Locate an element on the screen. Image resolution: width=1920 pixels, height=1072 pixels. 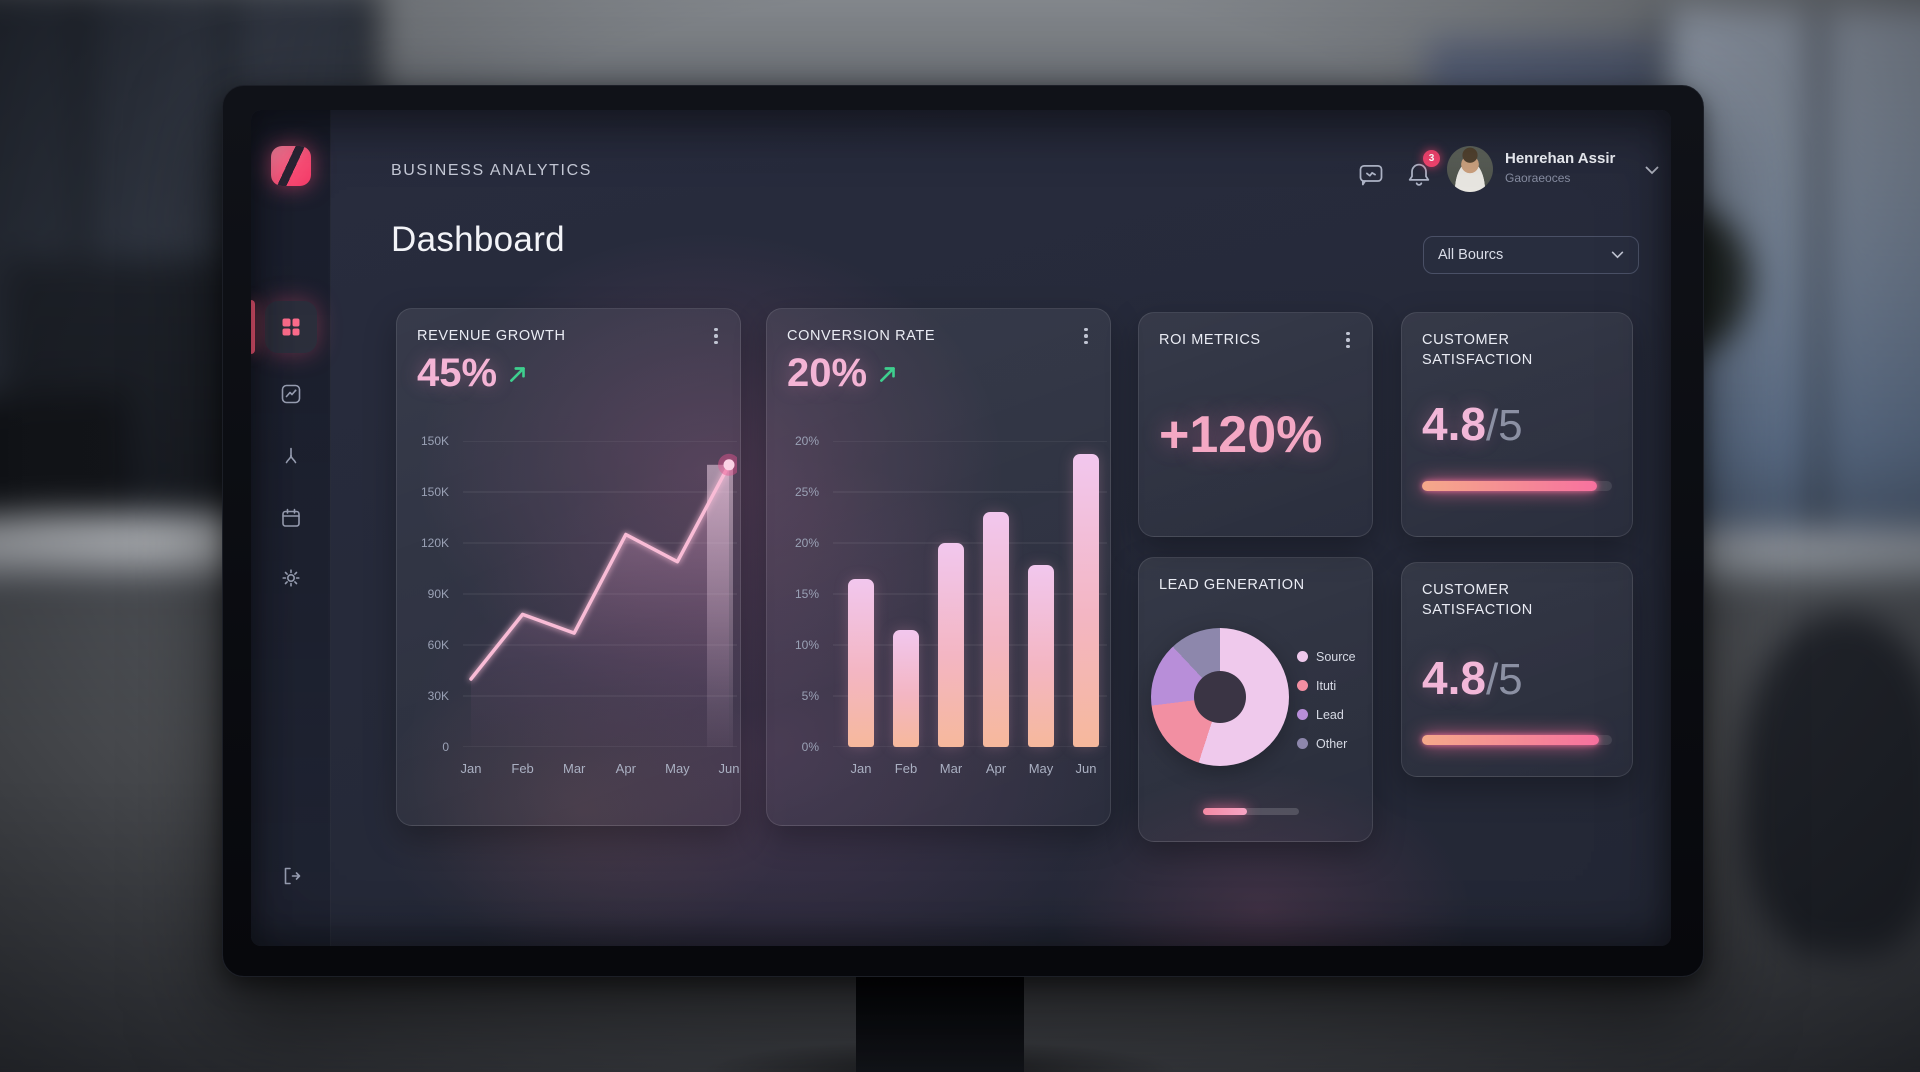
analytics-chart-icon is located at coordinates (291, 394).